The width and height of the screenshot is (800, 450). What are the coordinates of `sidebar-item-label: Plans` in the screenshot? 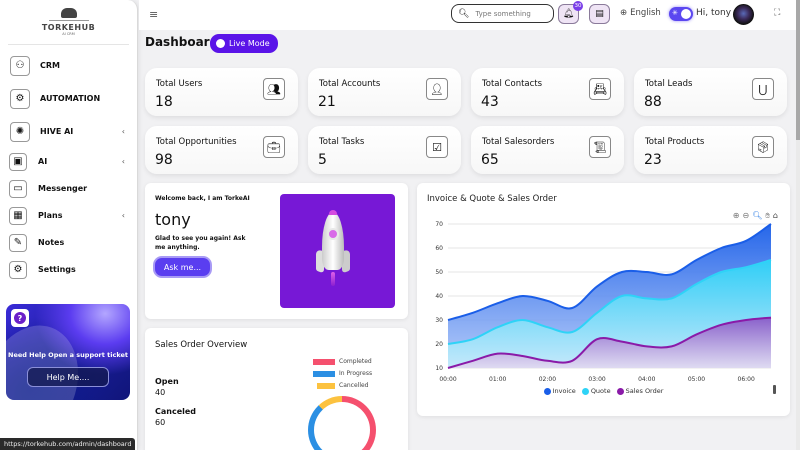 It's located at (50, 215).